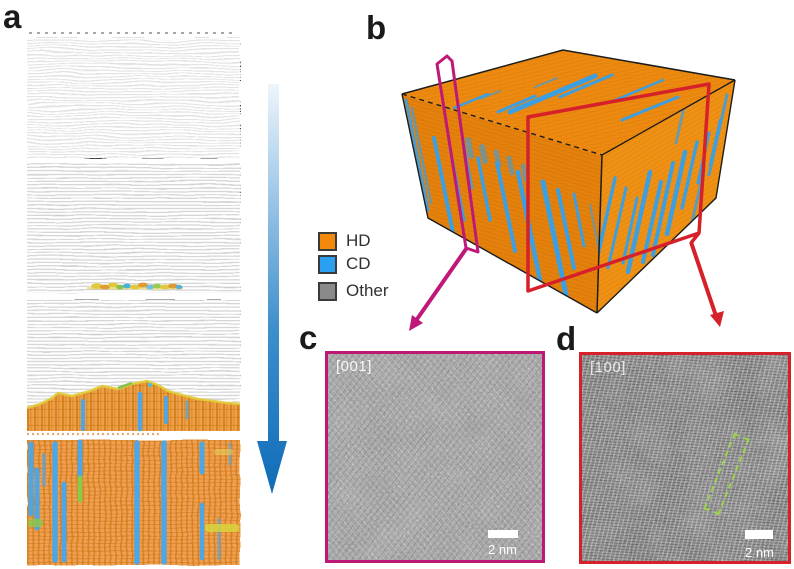 The height and width of the screenshot is (569, 794). Describe the element at coordinates (503, 534) in the screenshot. I see `scale-bar-c` at that location.